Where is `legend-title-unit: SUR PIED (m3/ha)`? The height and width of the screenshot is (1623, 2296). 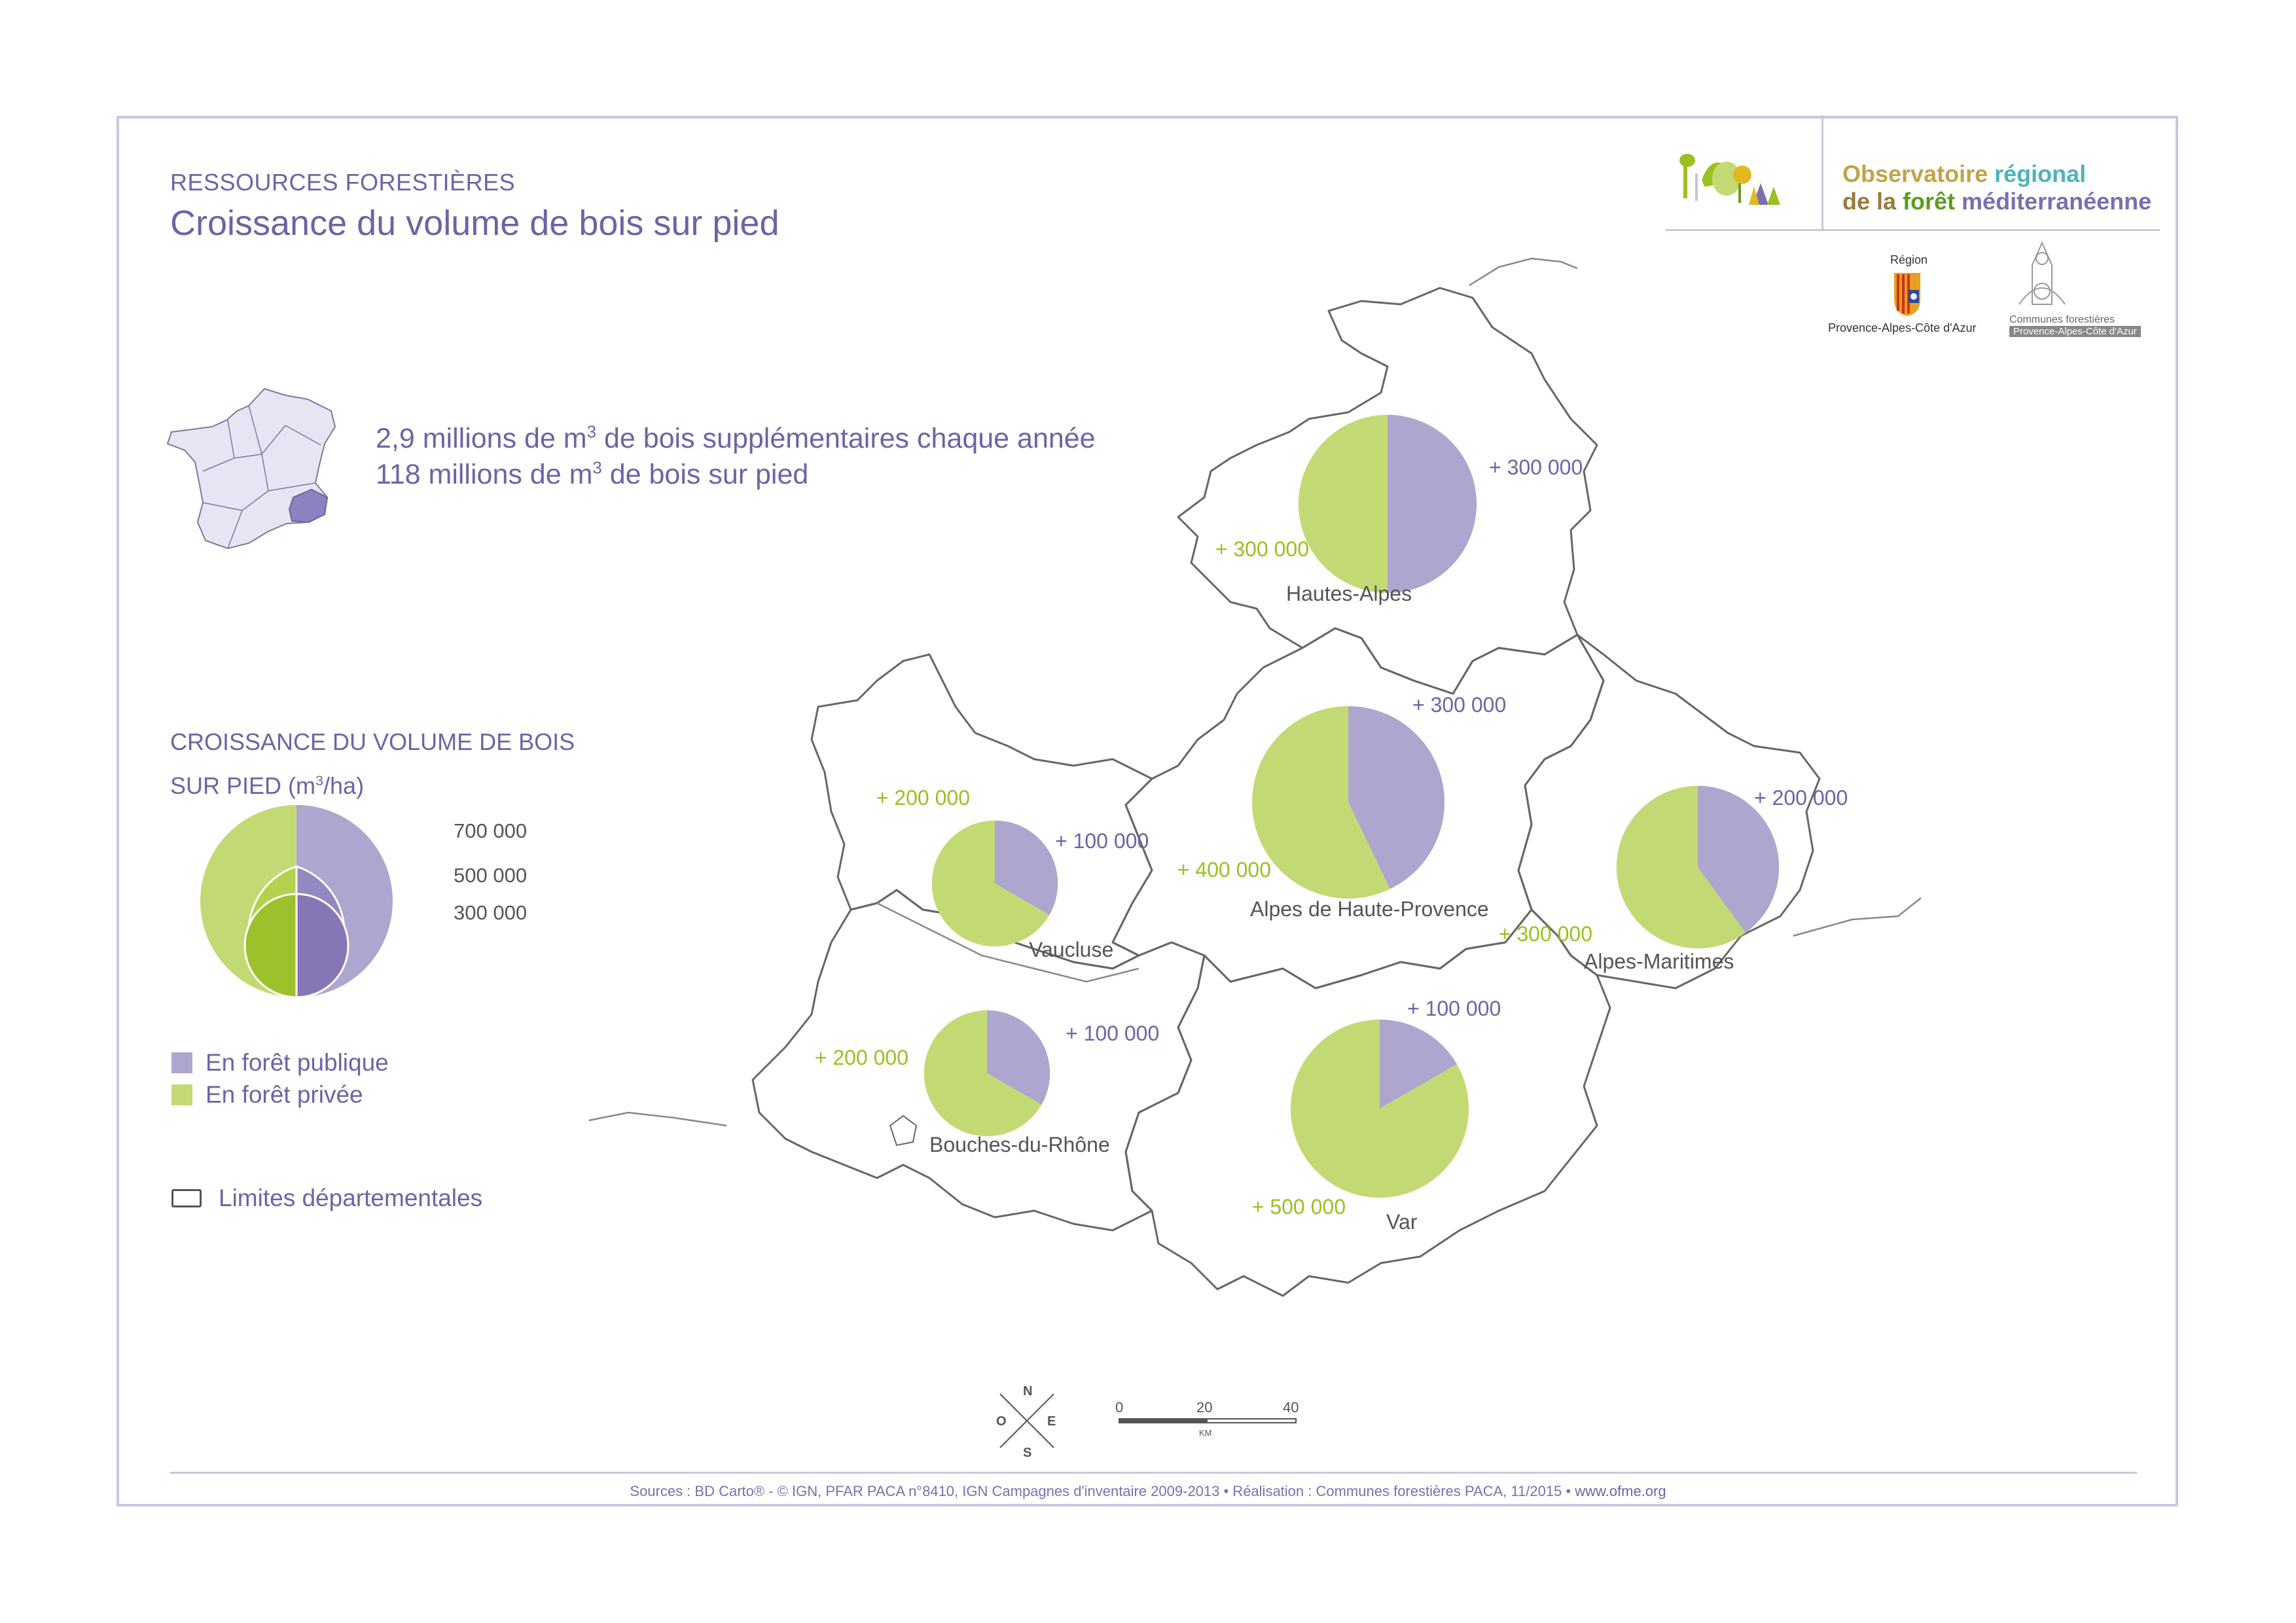
legend-title-unit: SUR PIED (m3/ha) is located at coordinates (267, 786).